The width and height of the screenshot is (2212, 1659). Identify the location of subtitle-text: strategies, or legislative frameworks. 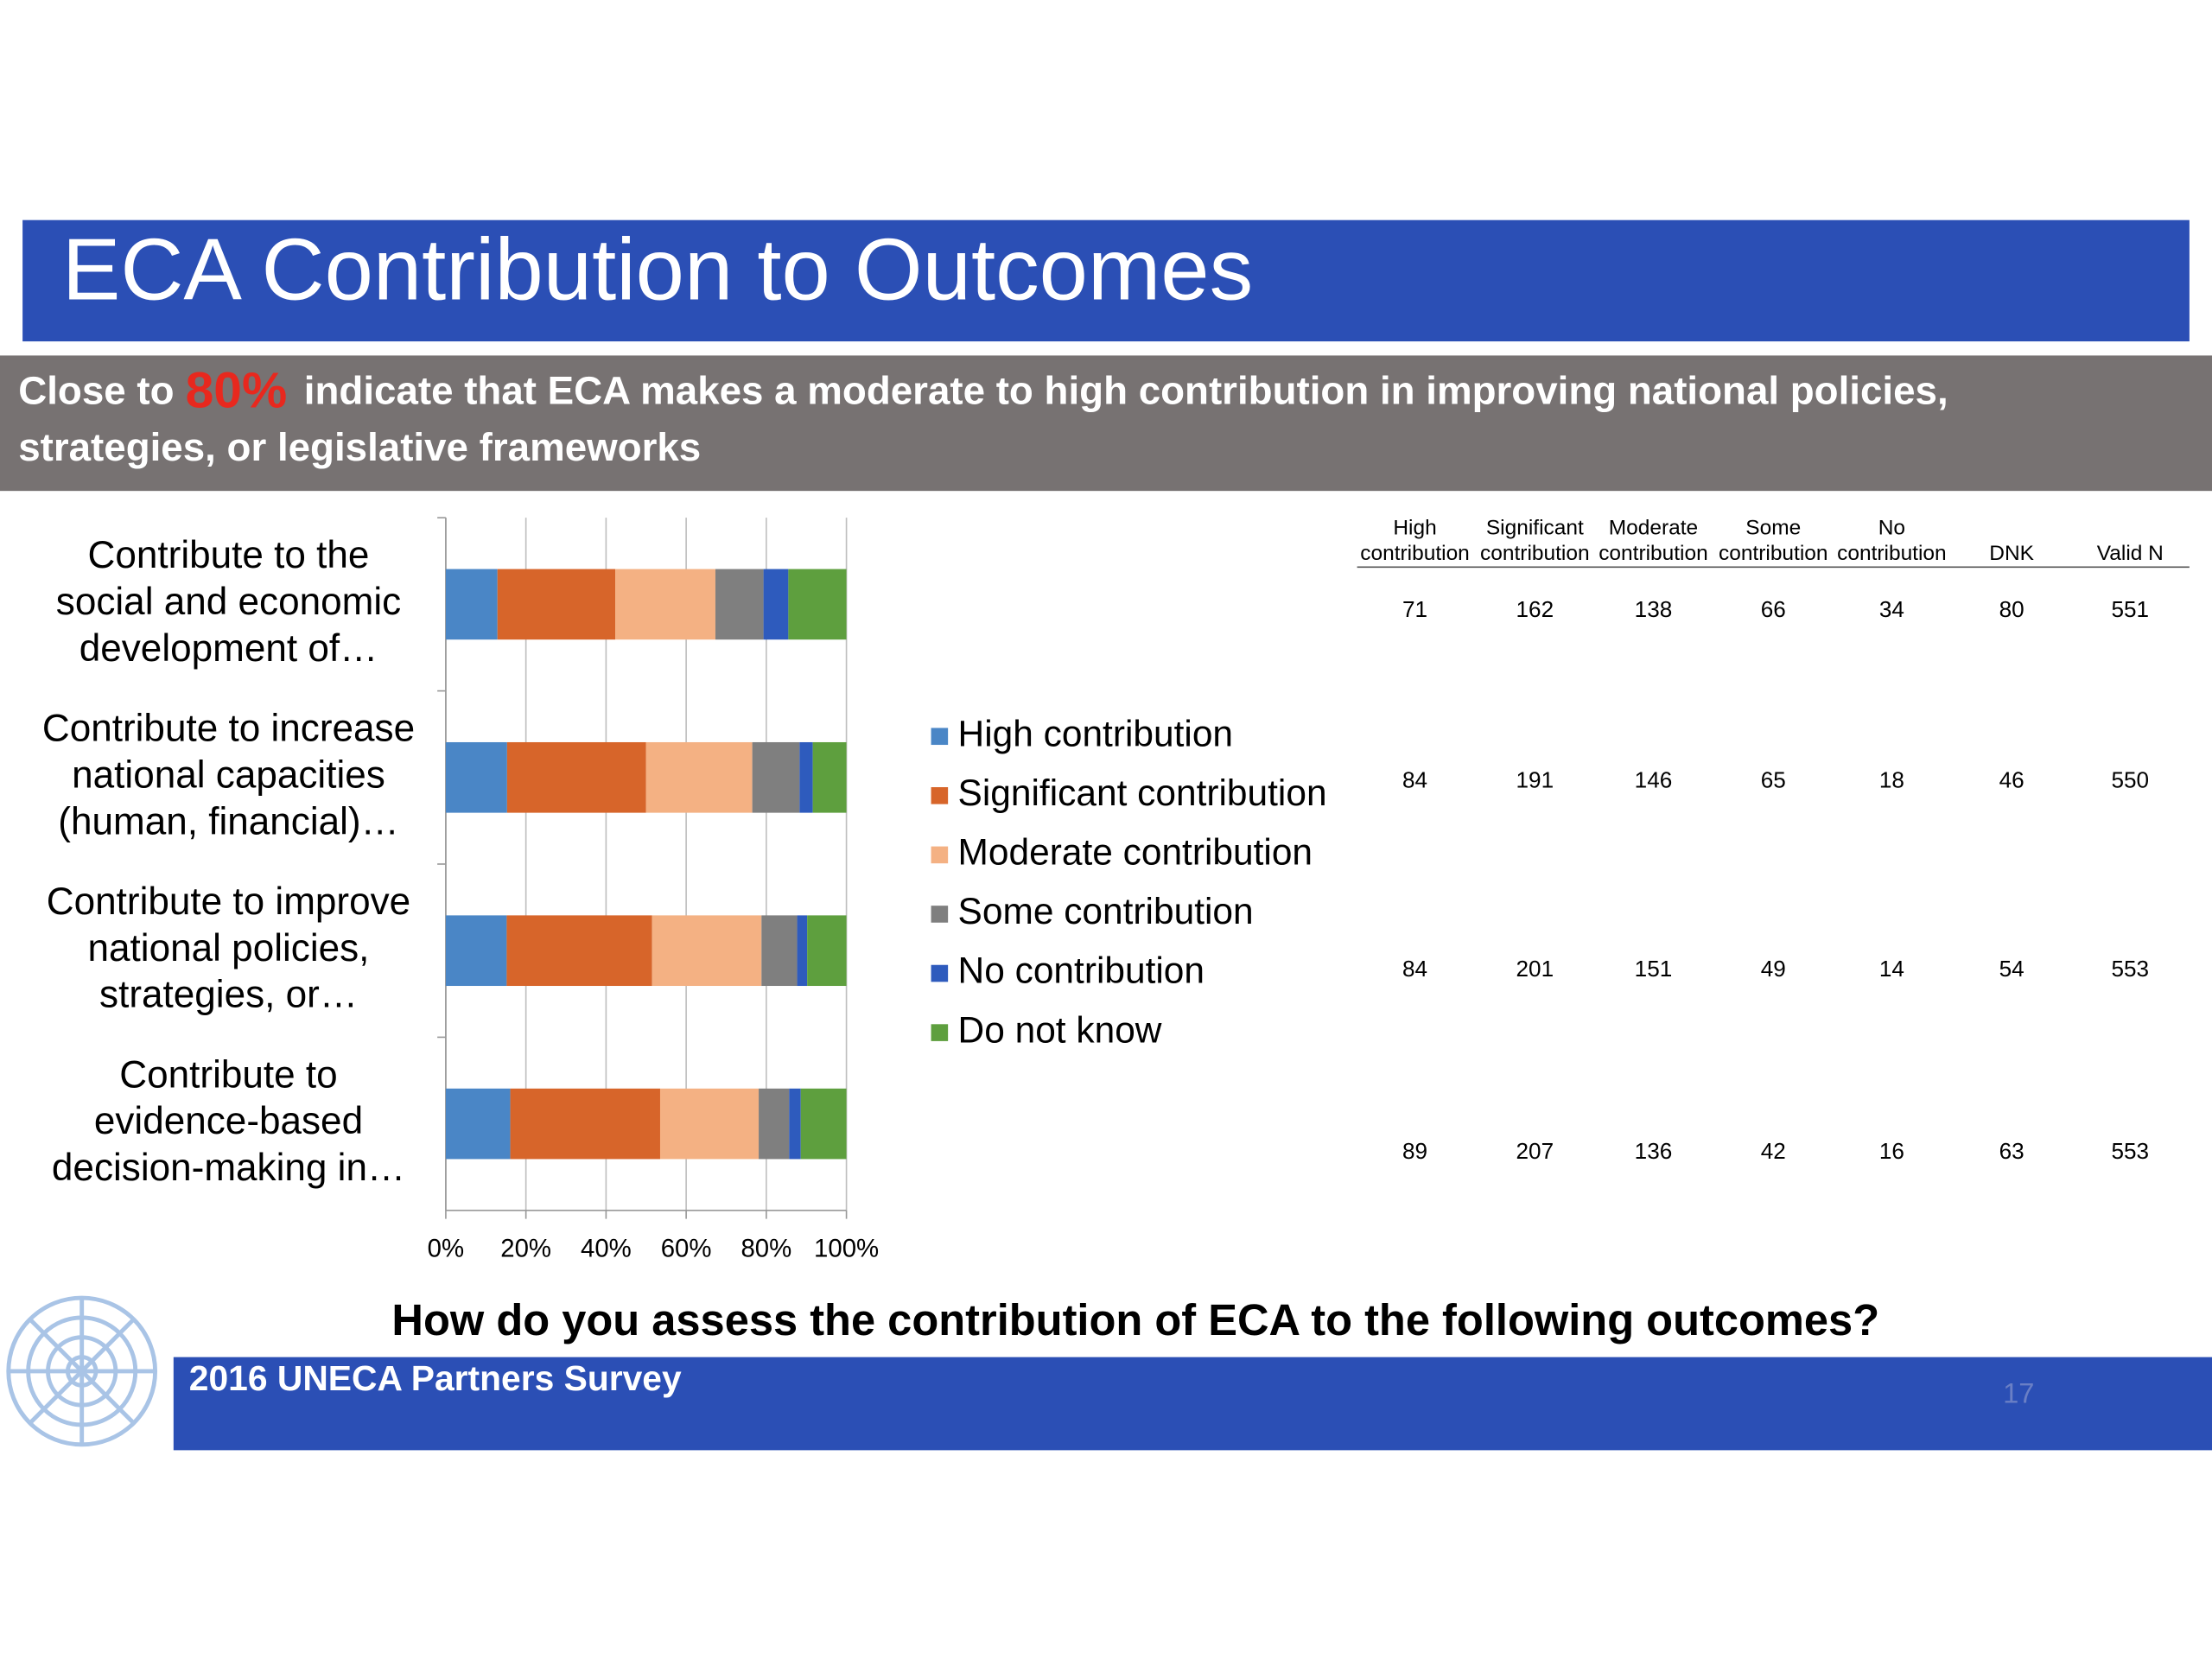
(359, 447).